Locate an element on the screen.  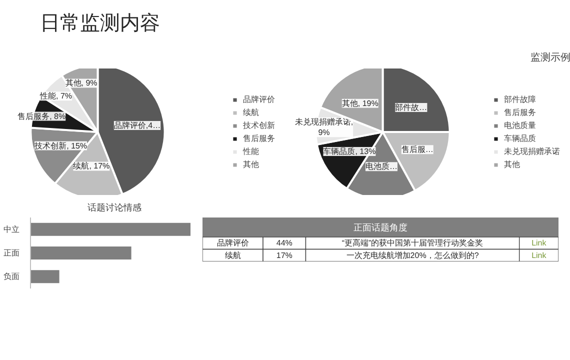
legend-label: 品牌评价 is located at coordinates (259, 99).